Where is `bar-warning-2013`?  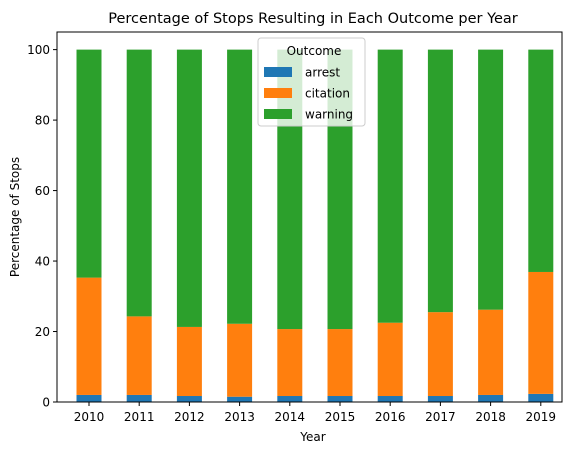
bar-warning-2013 is located at coordinates (240, 186).